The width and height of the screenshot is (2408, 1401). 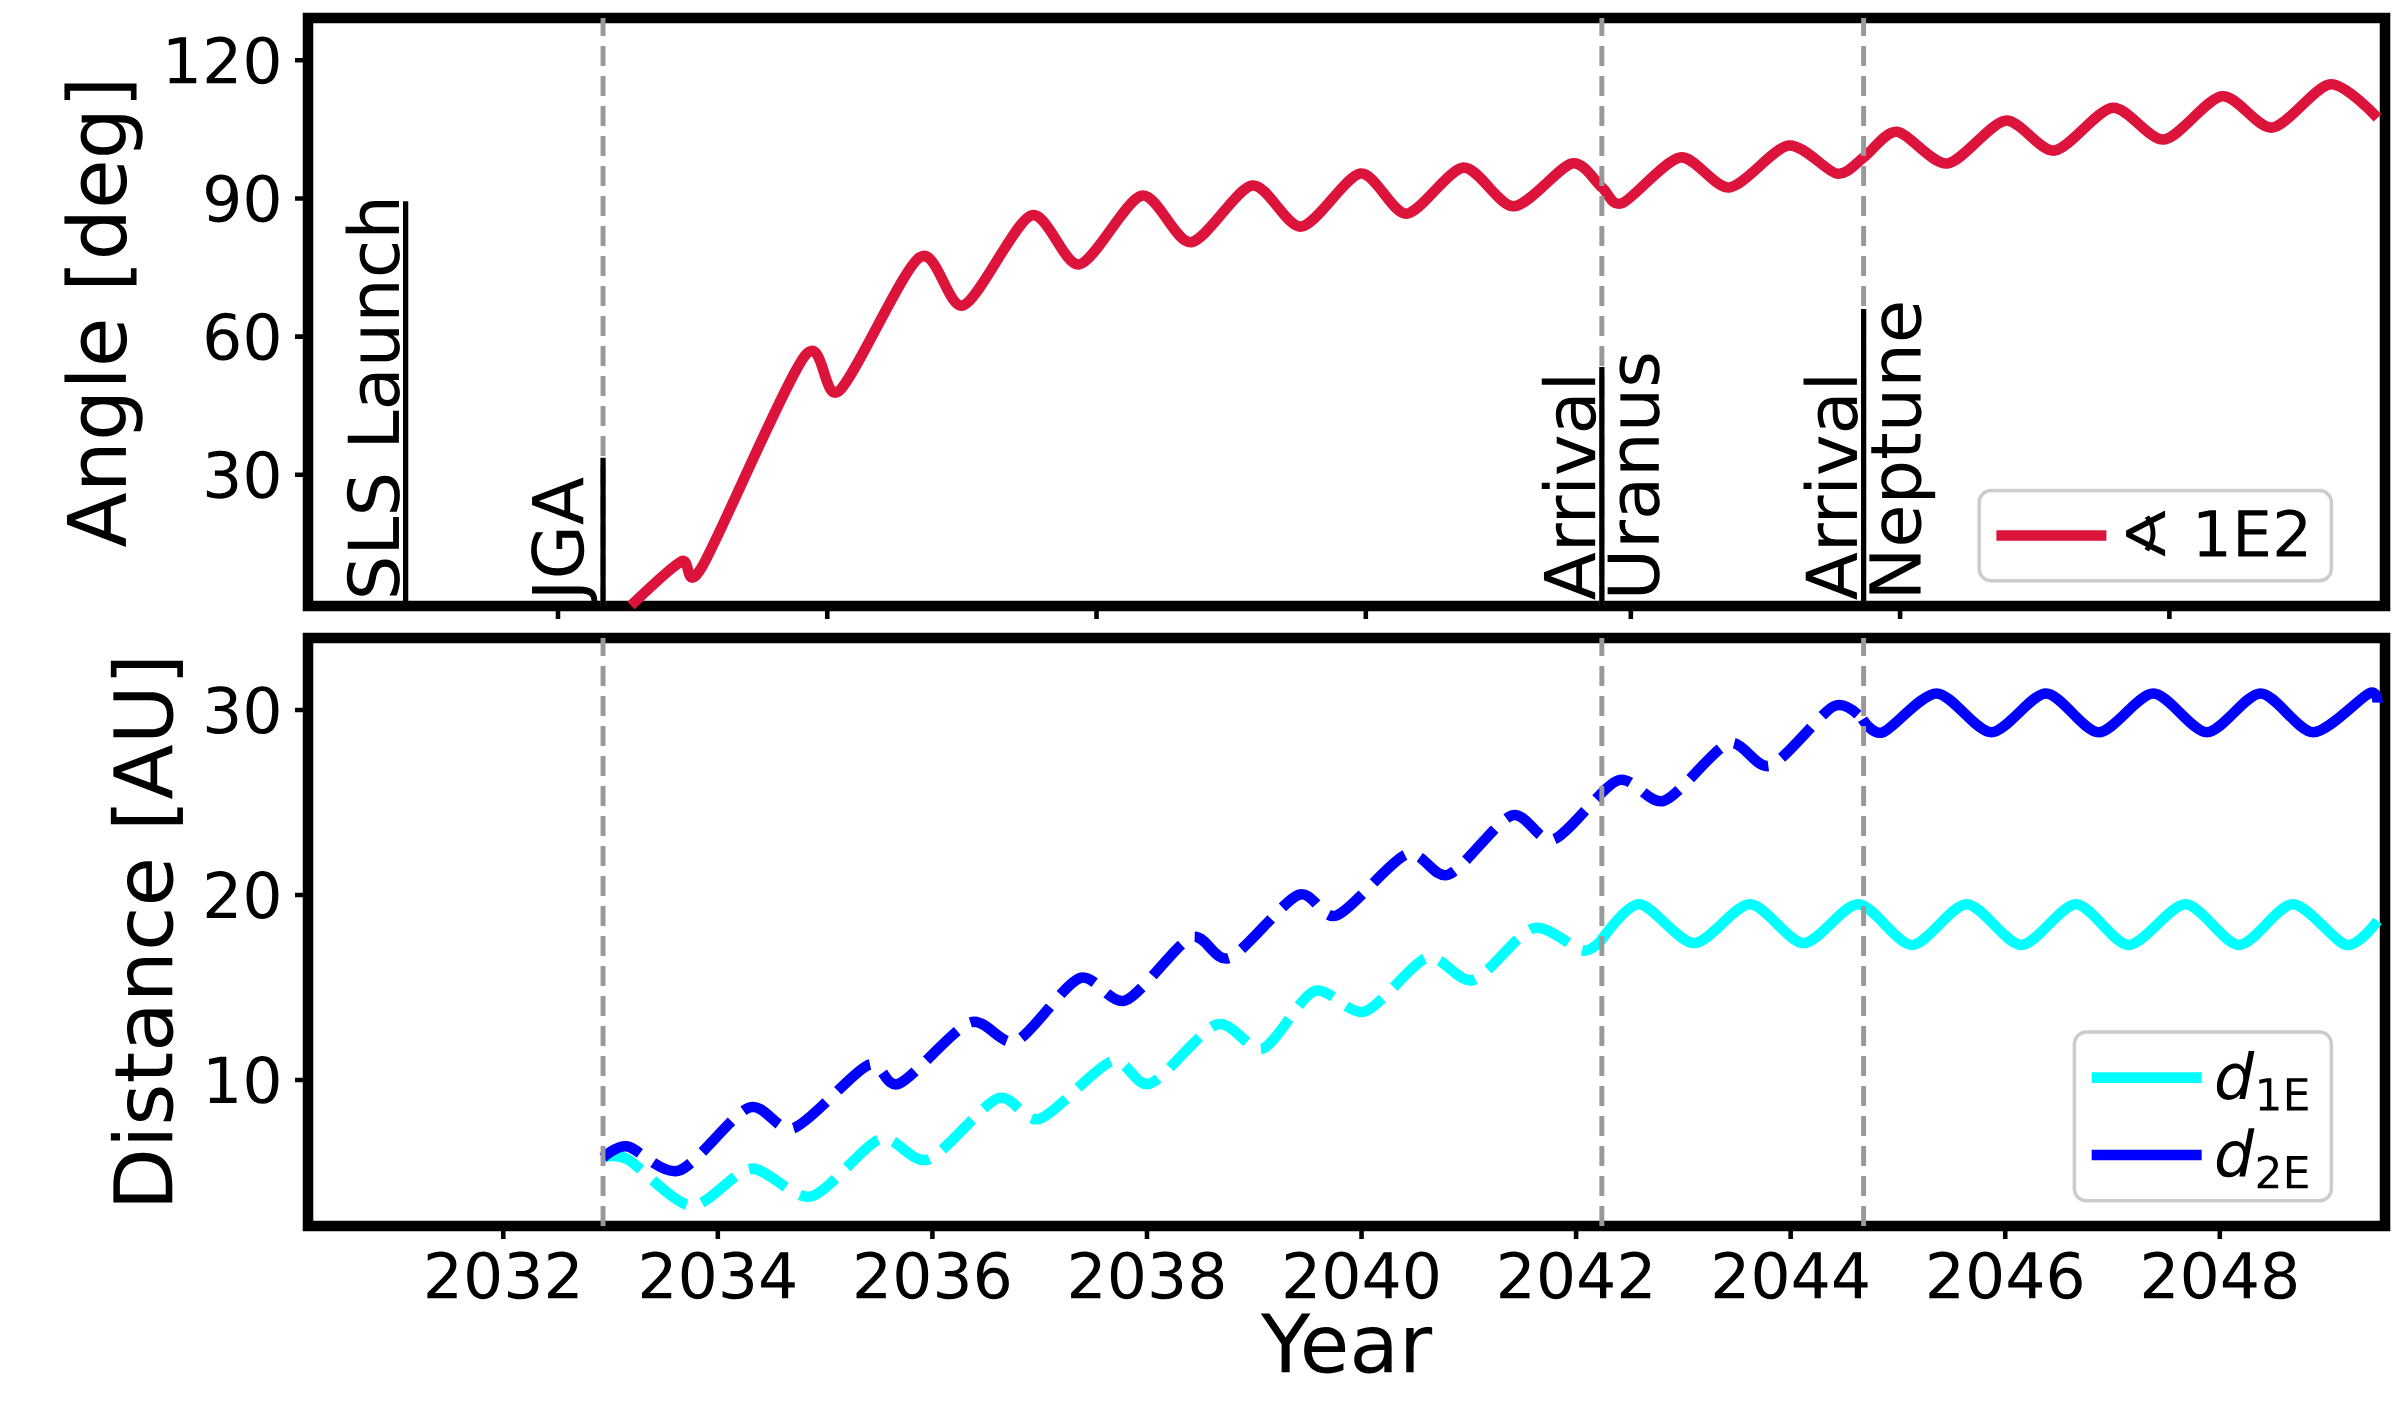 What do you see at coordinates (502, 1275) in the screenshot?
I see `x-tick-label: 2032` at bounding box center [502, 1275].